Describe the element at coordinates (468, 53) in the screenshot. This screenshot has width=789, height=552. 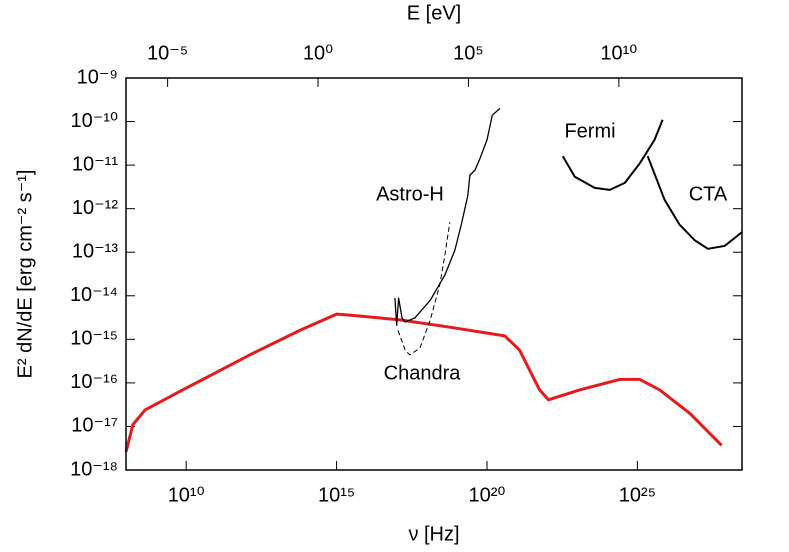
I see `x2-tick-label: 10⁵` at that location.